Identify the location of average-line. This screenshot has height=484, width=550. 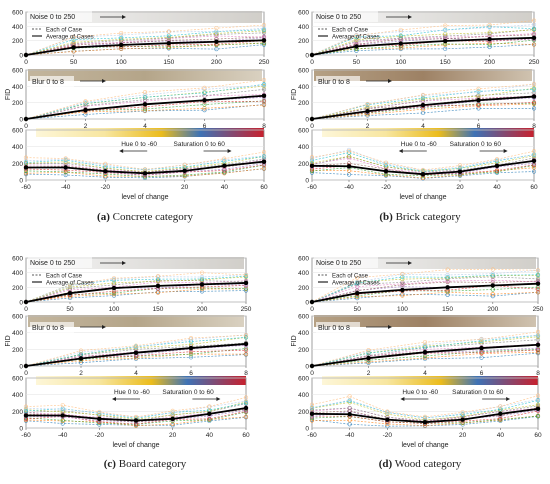
(425, 292).